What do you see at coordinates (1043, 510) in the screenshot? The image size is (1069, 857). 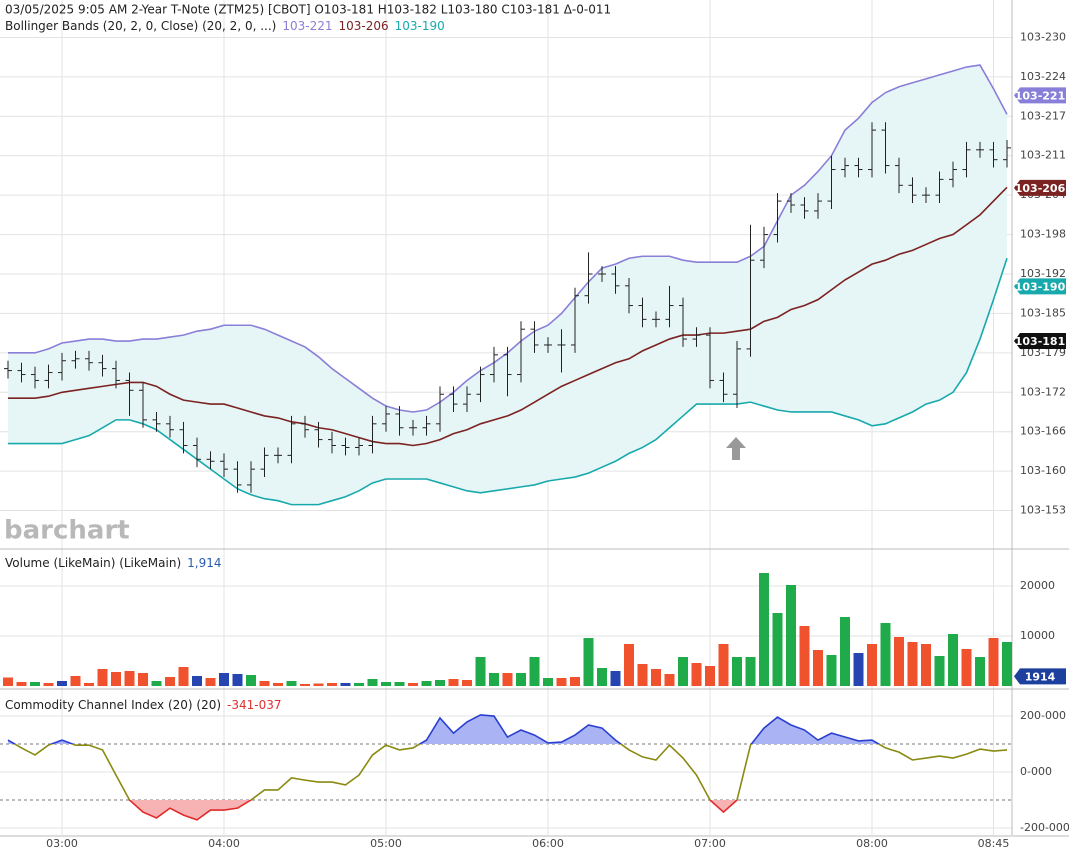 I see `y-tick-label: 103-153` at bounding box center [1043, 510].